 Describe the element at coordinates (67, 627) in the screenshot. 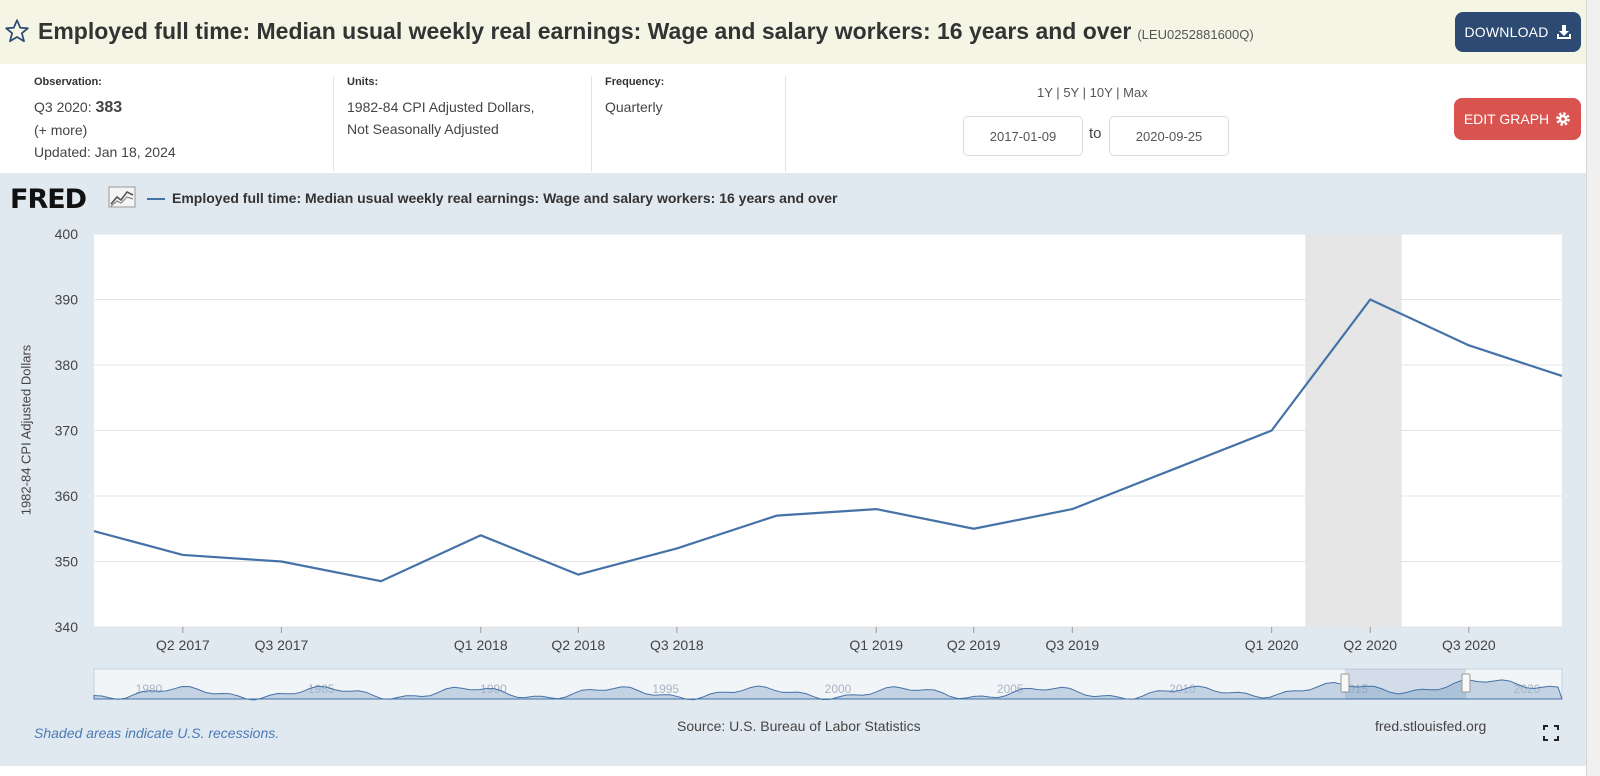

I see `y-tick-label: 340` at that location.